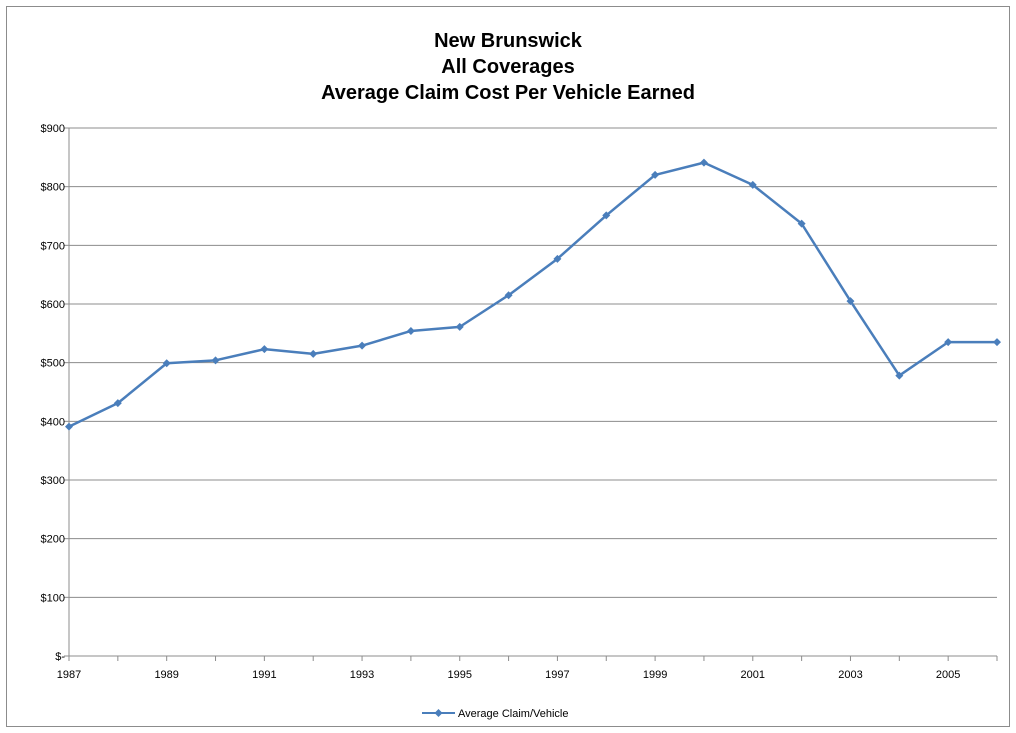 This screenshot has height=733, width=1016. I want to click on x-tick-label: 1989, so click(166, 675).